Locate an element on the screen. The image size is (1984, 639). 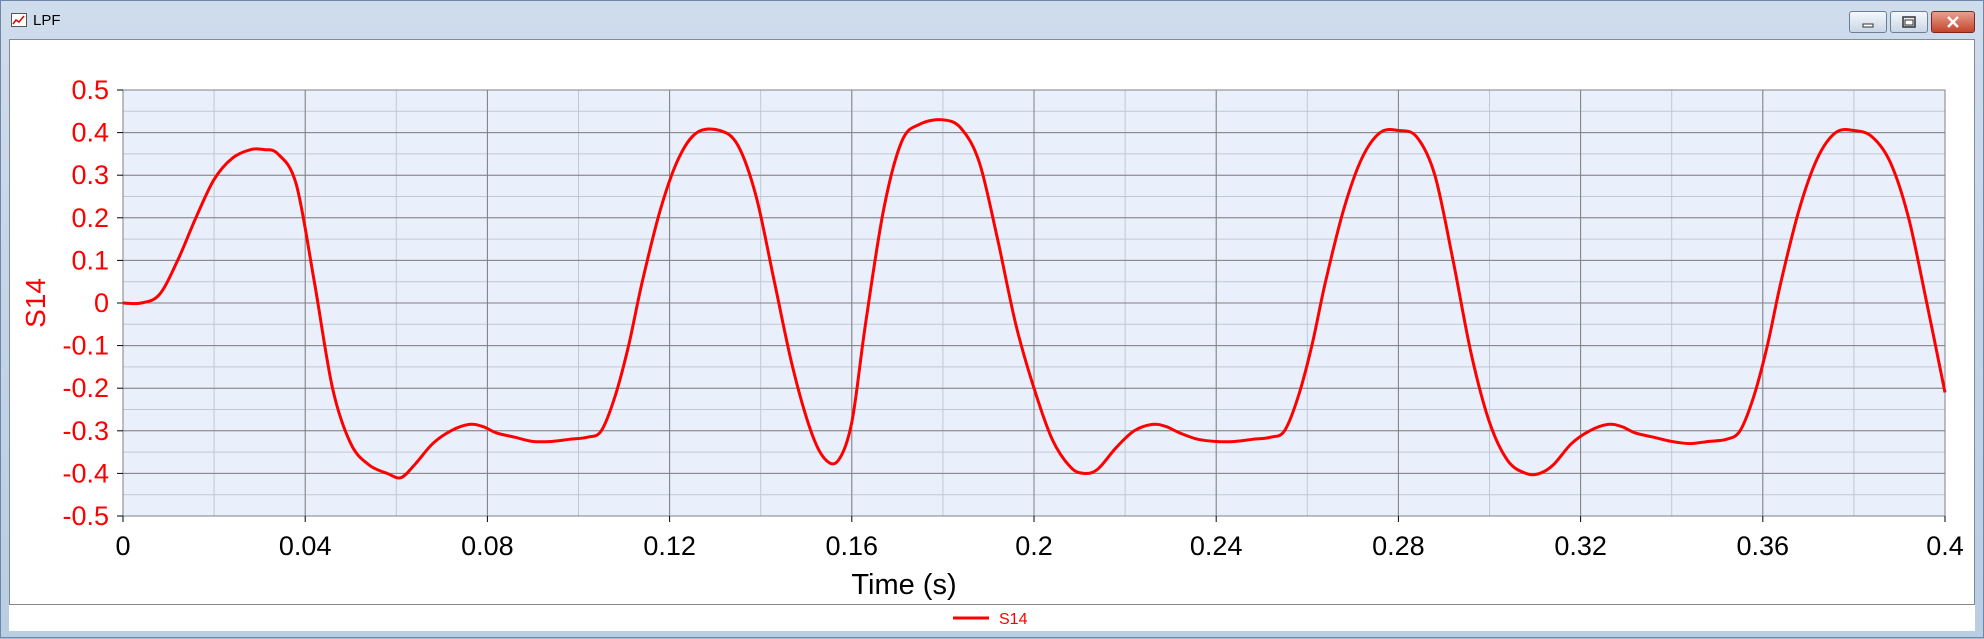
x-axis-ticks: 0 0.04 0.08 0.12 0.16 0.2 0.24 0.28 0.32 0.36 0.4 is located at coordinates (1039, 538).